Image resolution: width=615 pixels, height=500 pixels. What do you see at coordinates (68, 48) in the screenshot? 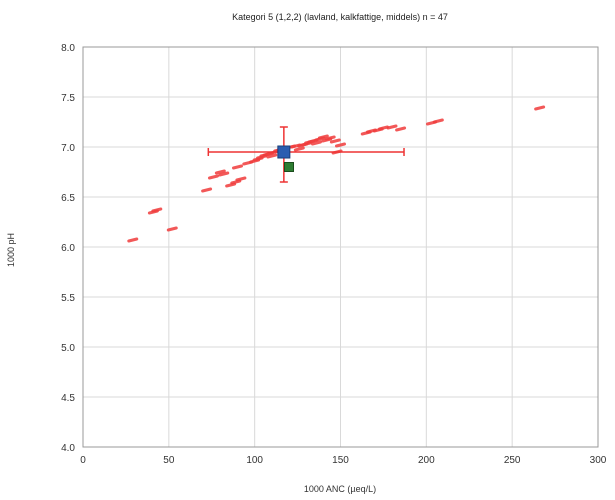
I see `y-tick-label: 8.0` at bounding box center [68, 48].